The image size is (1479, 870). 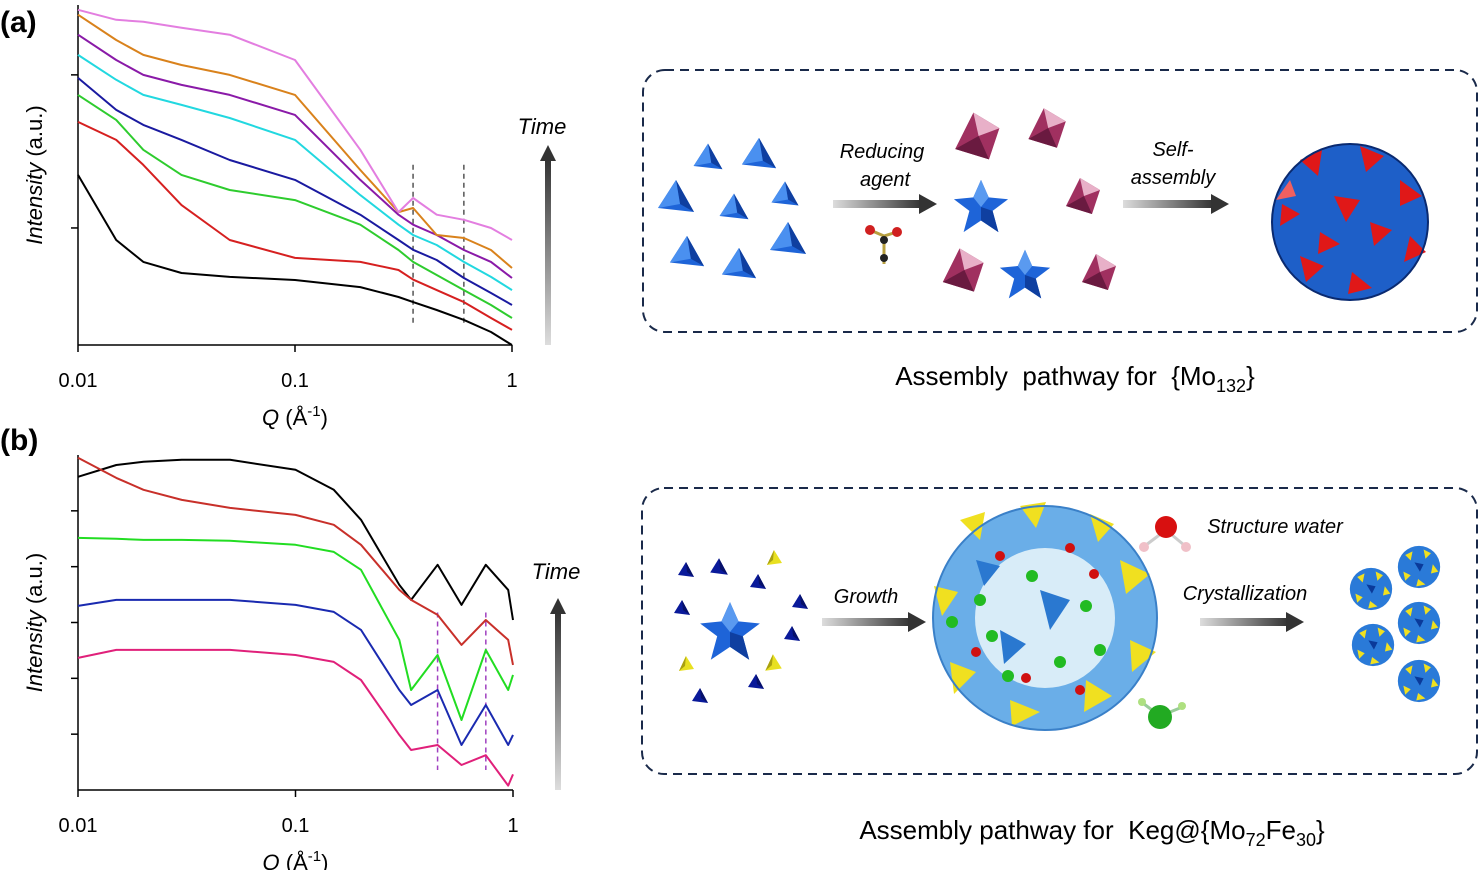 I want to click on step-label: Growth, so click(x=866, y=597).